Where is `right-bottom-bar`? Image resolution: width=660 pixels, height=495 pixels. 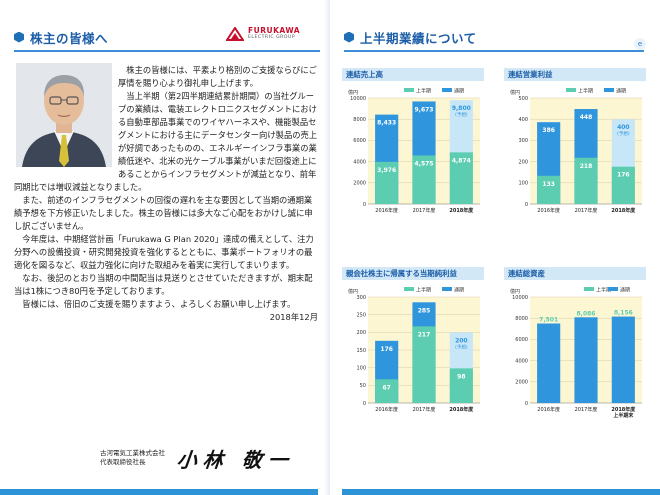 right-bottom-bar is located at coordinates (501, 492).